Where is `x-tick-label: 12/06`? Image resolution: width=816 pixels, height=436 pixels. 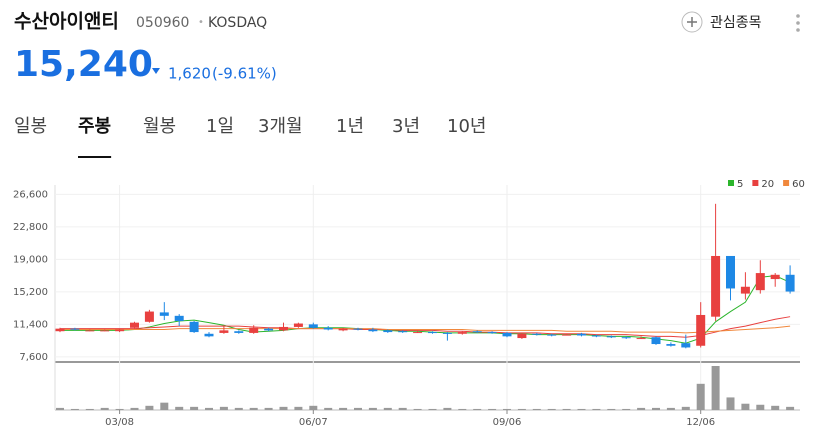
x-tick-label: 12/06 is located at coordinates (700, 422).